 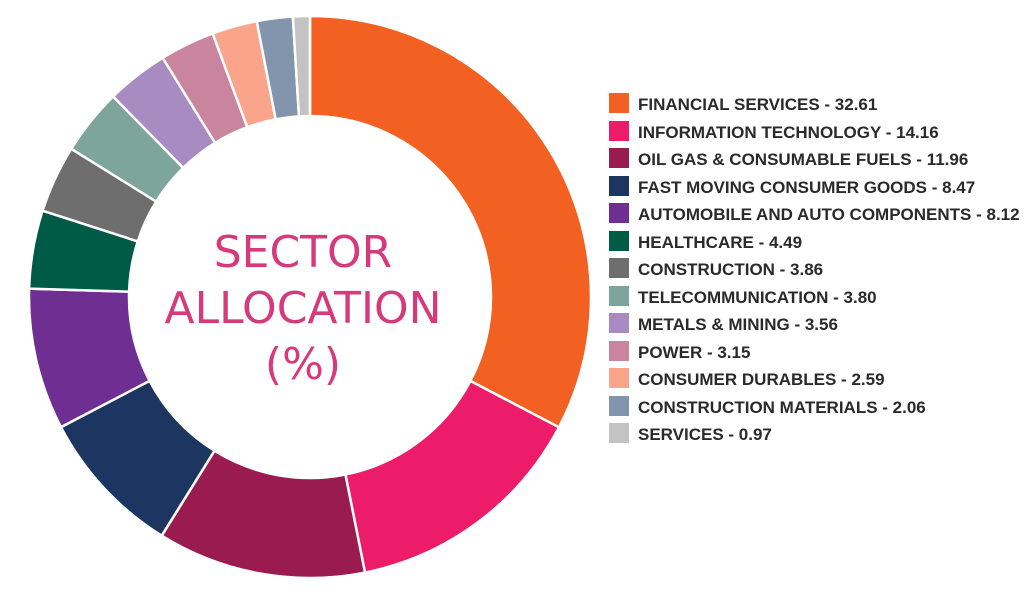 What do you see at coordinates (731, 269) in the screenshot?
I see `legend-label: CONSTRUCTION - 3.86` at bounding box center [731, 269].